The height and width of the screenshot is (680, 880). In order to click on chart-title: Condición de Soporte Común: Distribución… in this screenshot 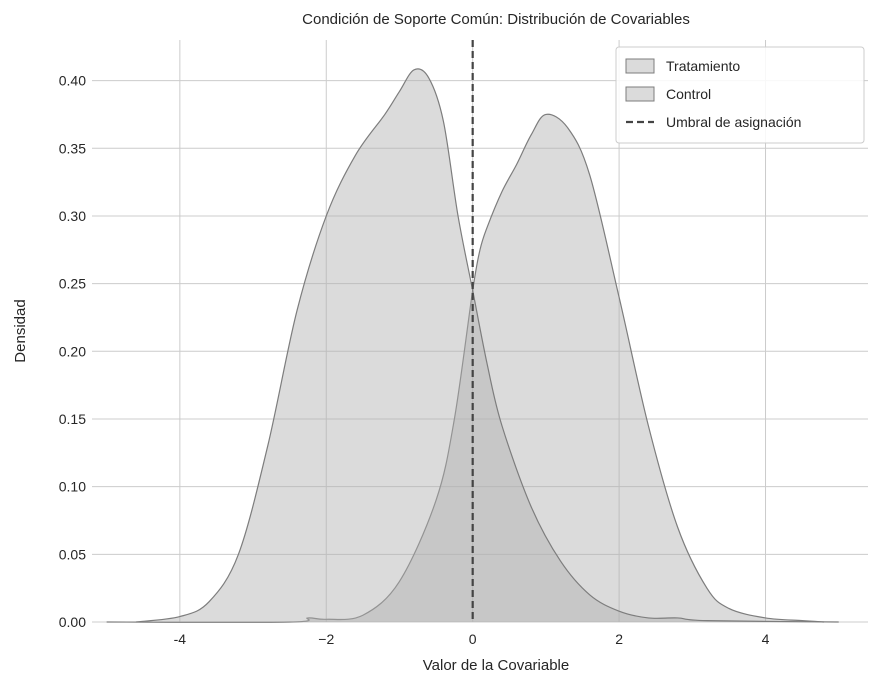, I will do `click(496, 19)`.